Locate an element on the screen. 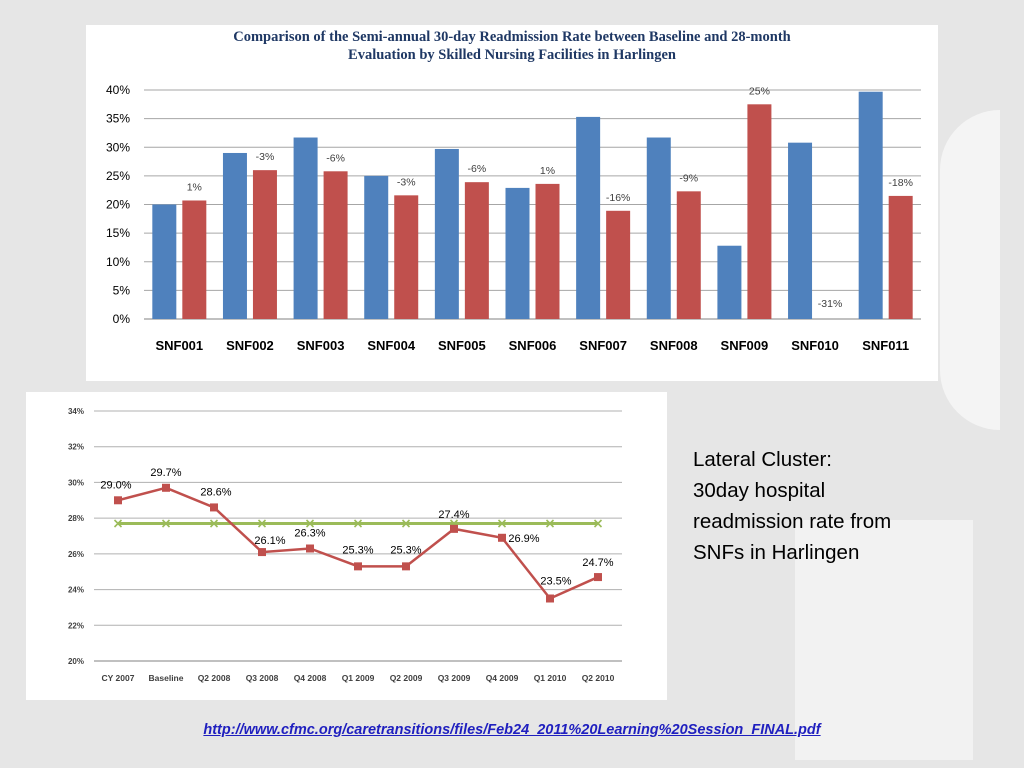 The image size is (1024, 768). bar-change-label: -31% is located at coordinates (830, 304).